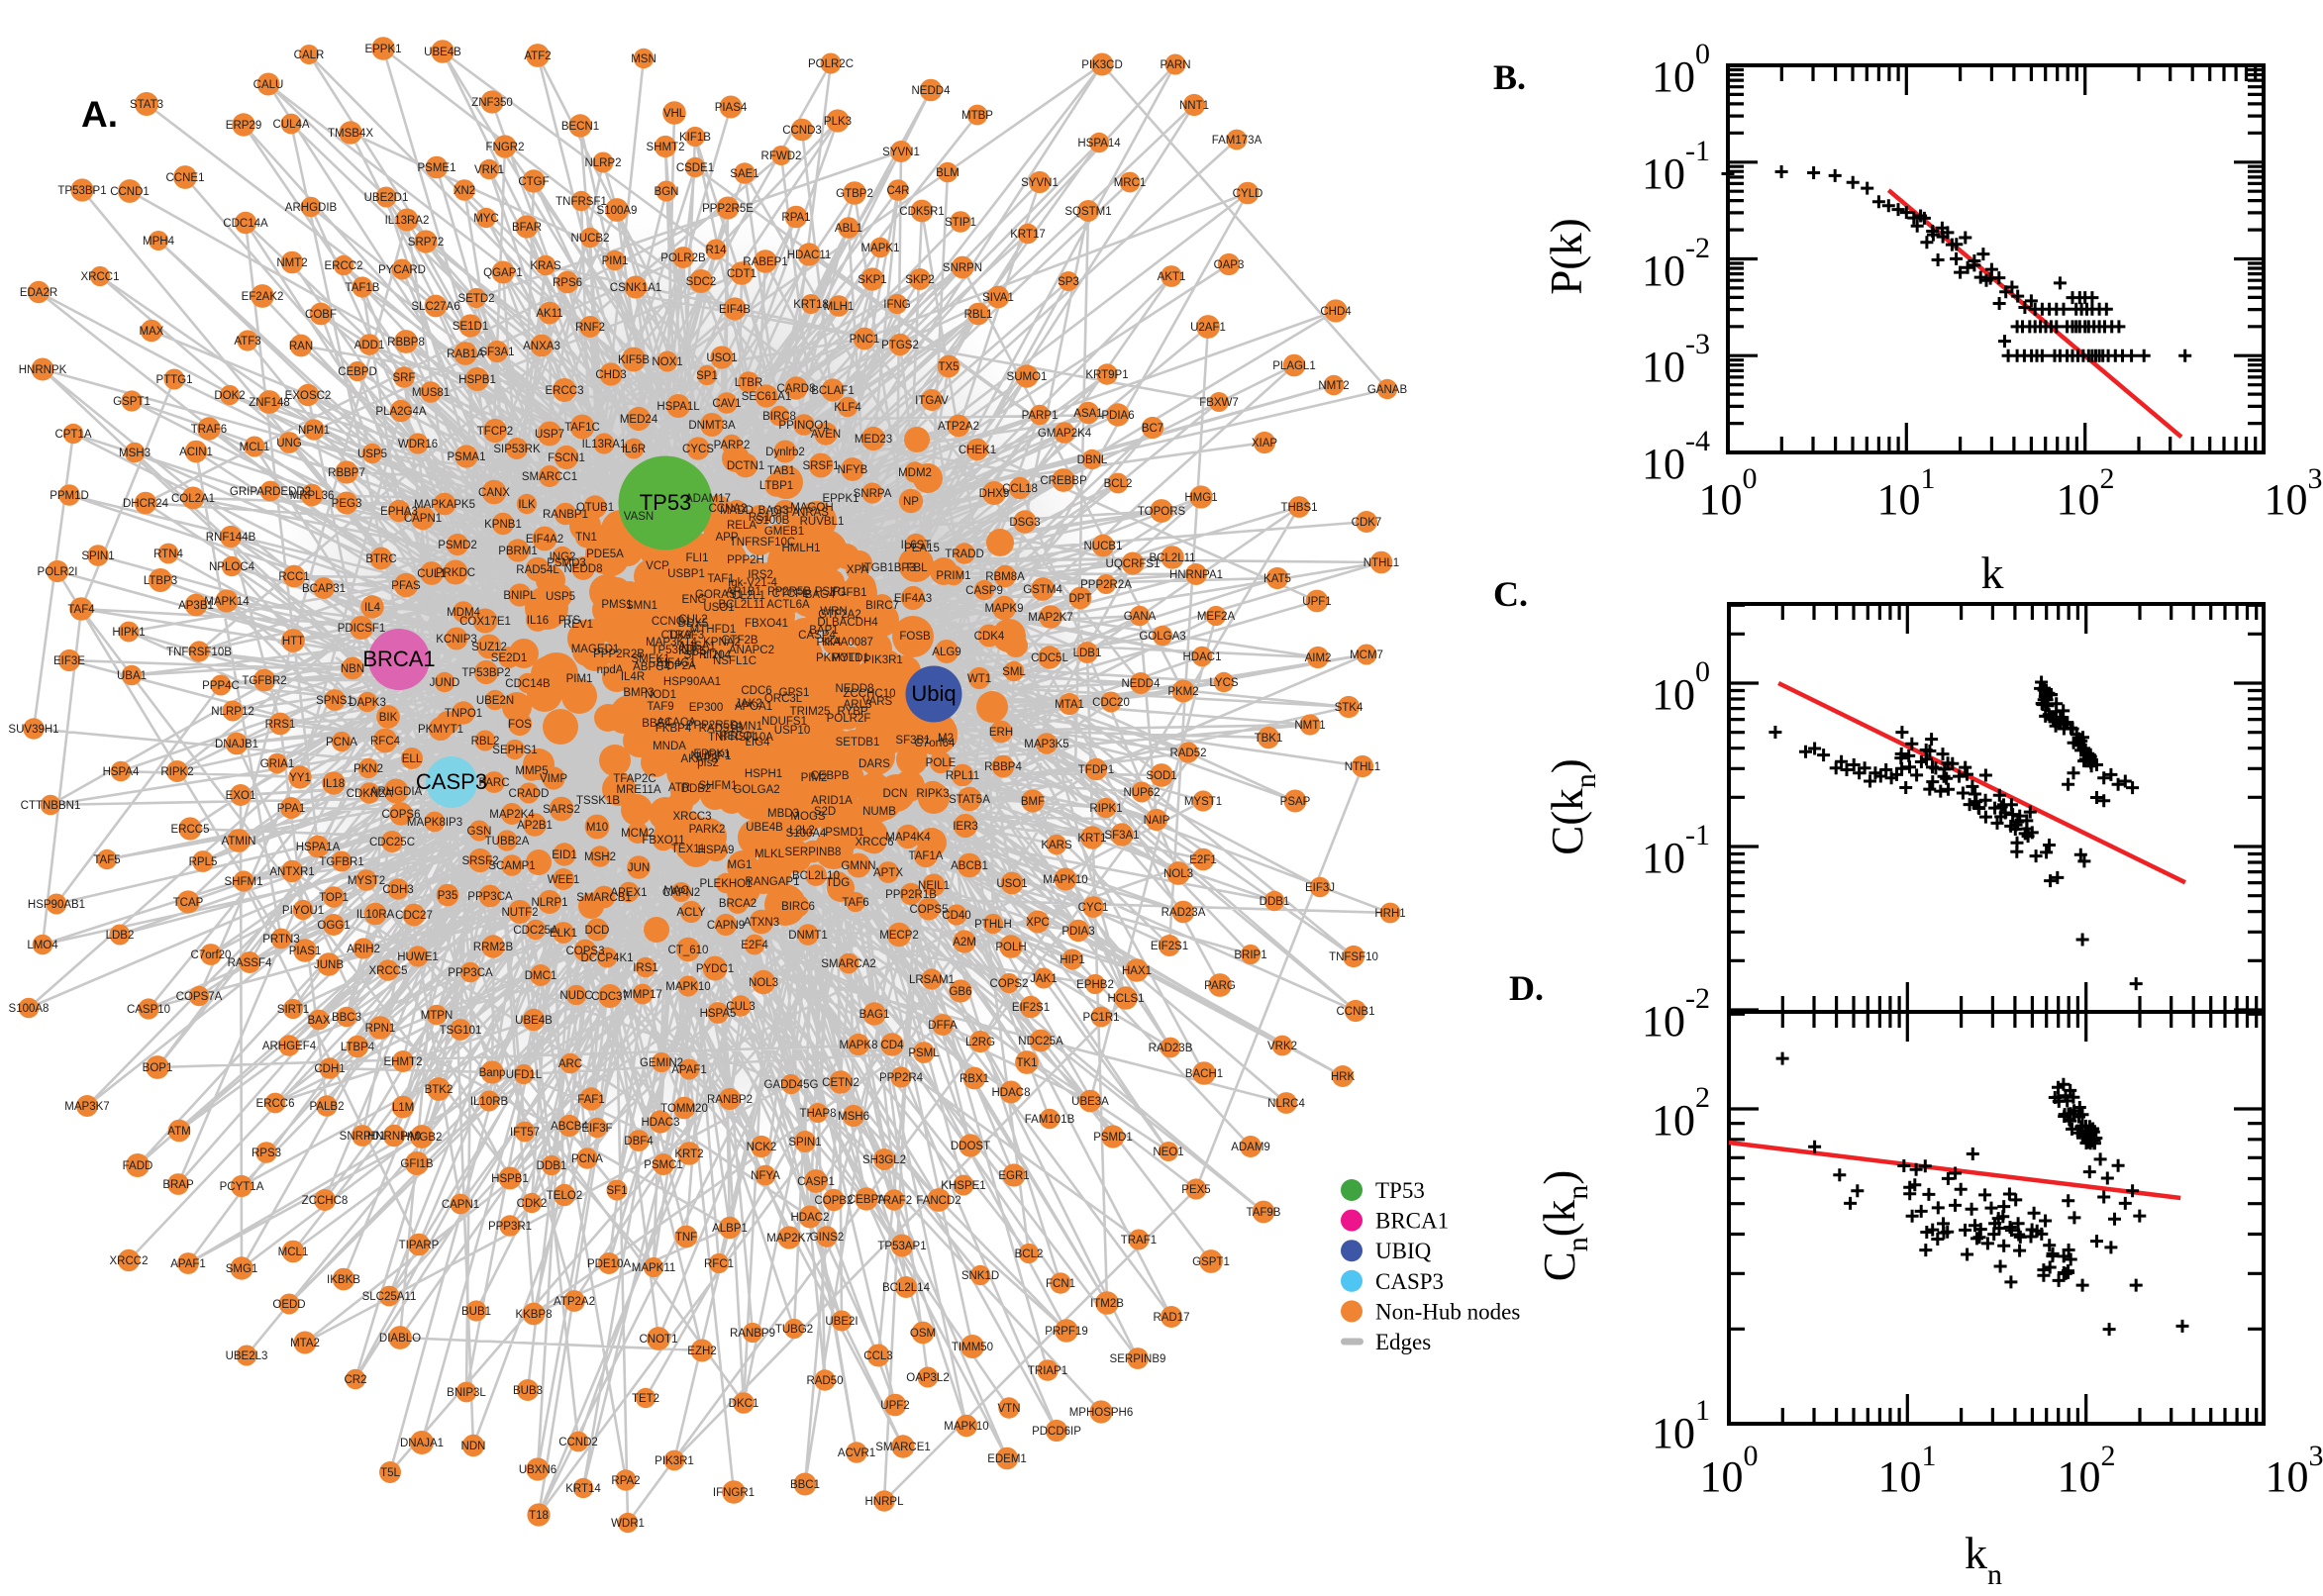 The width and height of the screenshot is (2323, 1596). I want to click on svg-text: VHL, so click(674, 114).